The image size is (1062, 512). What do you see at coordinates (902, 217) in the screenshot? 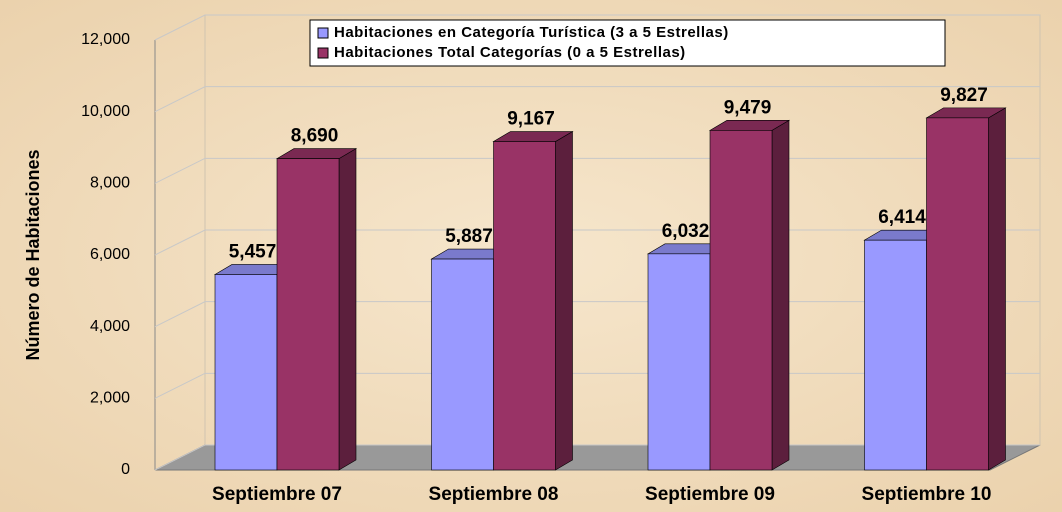
I see `value-label: 6,414` at bounding box center [902, 217].